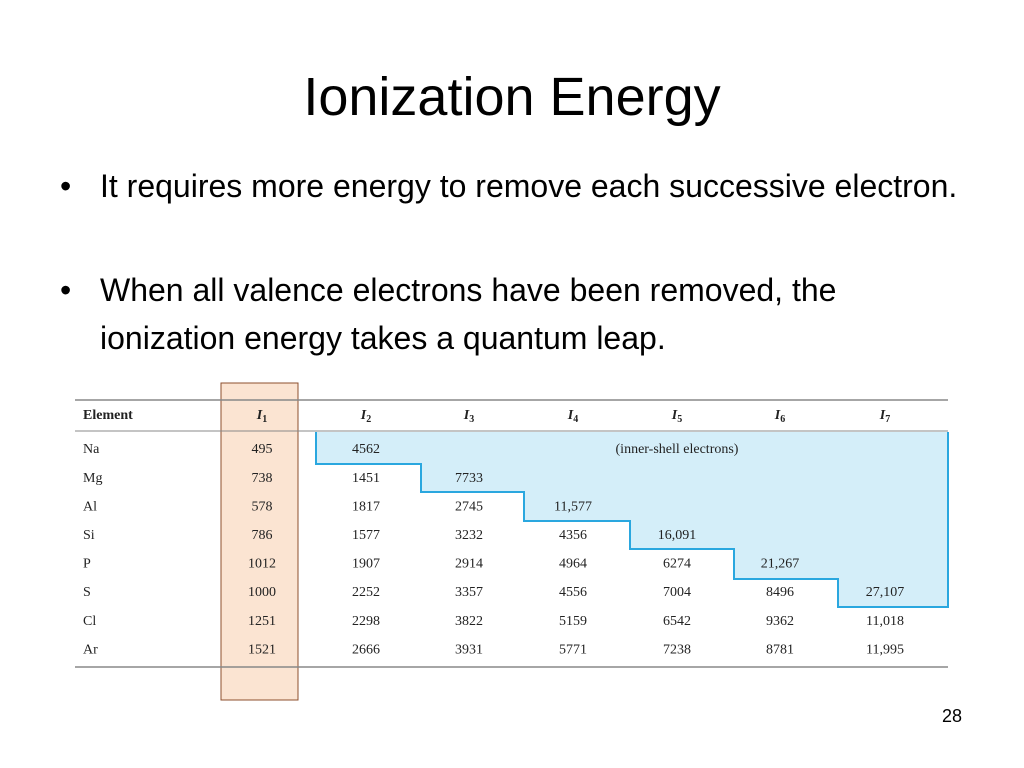 The height and width of the screenshot is (768, 1024). I want to click on element-cell: Ar, so click(90, 649).